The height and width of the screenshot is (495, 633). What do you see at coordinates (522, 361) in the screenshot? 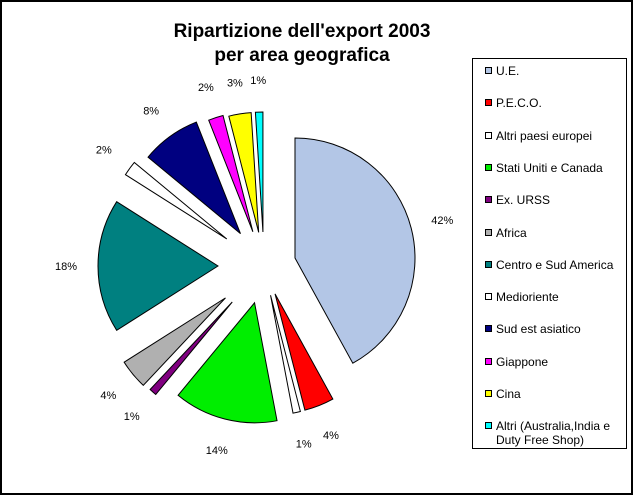
I see `legend-label: Giappone` at bounding box center [522, 361].